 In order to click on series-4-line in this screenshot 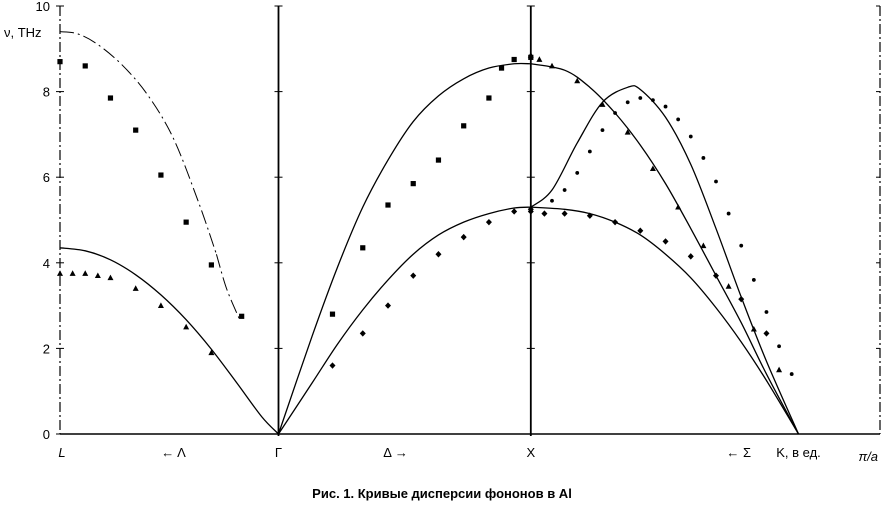, I will do `click(404, 320)`.